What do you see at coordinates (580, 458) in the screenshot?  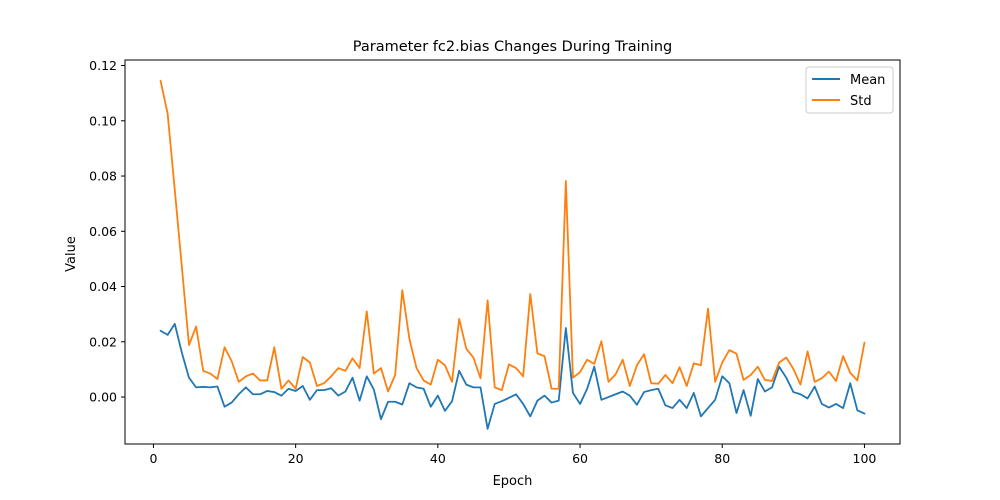 I see `x-tick-label: 60` at bounding box center [580, 458].